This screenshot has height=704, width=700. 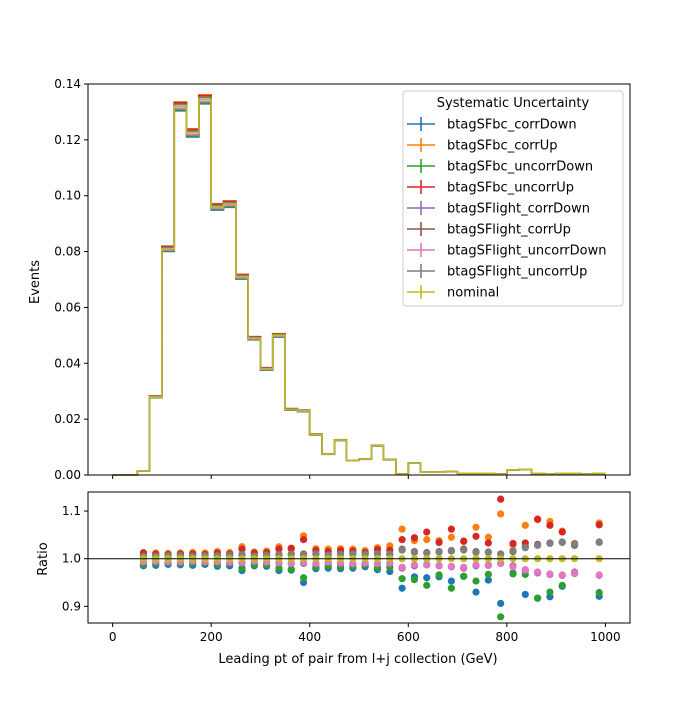 I want to click on x-tick-label: 0, so click(x=113, y=637).